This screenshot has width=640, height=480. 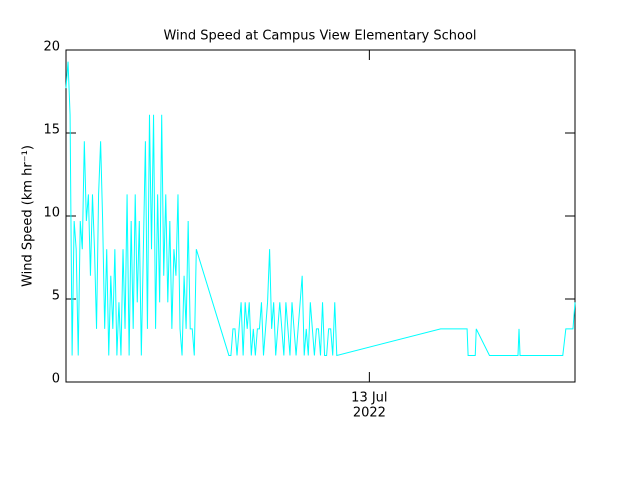 What do you see at coordinates (28, 216) in the screenshot?
I see `y-axis-label: Wind Speed (km hr⁻¹)` at bounding box center [28, 216].